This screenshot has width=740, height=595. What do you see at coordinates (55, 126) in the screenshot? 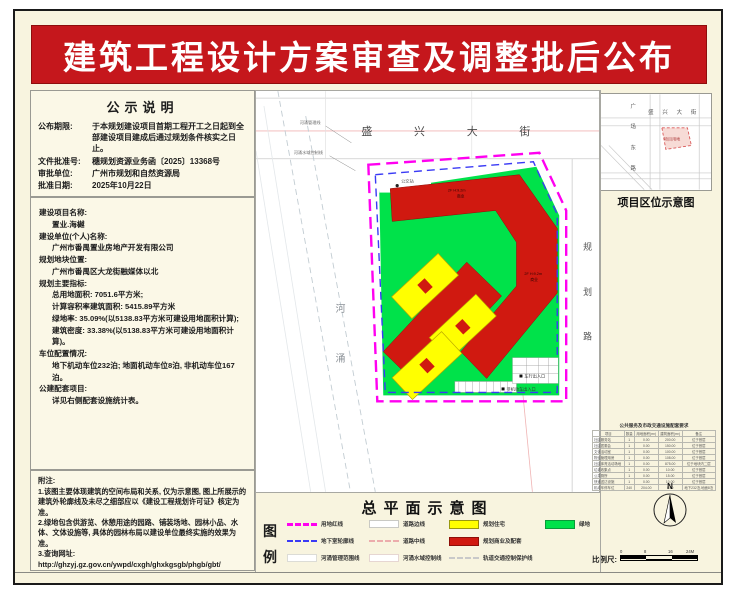
I see `notice-row-label: 公布期限:` at bounding box center [55, 126].